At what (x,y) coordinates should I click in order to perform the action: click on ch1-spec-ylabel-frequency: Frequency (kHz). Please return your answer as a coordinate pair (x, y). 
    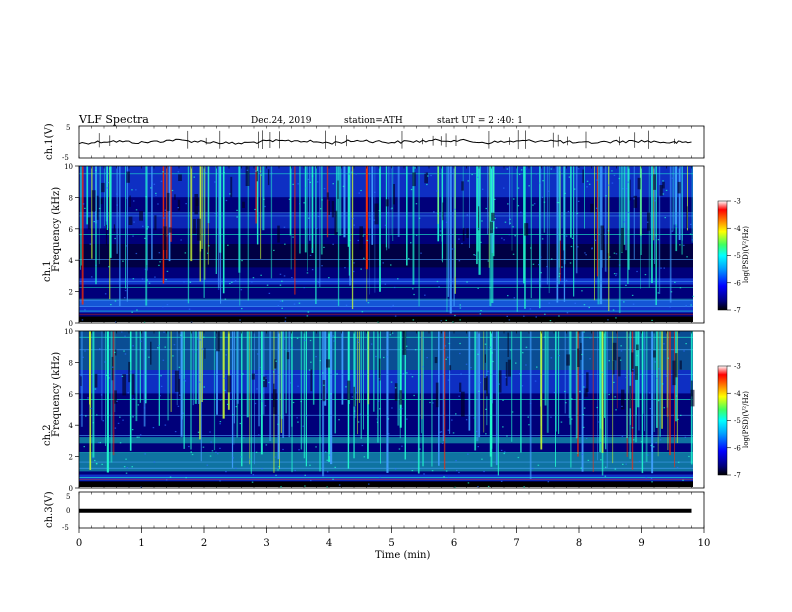
    Looking at the image, I should click on (56, 229).